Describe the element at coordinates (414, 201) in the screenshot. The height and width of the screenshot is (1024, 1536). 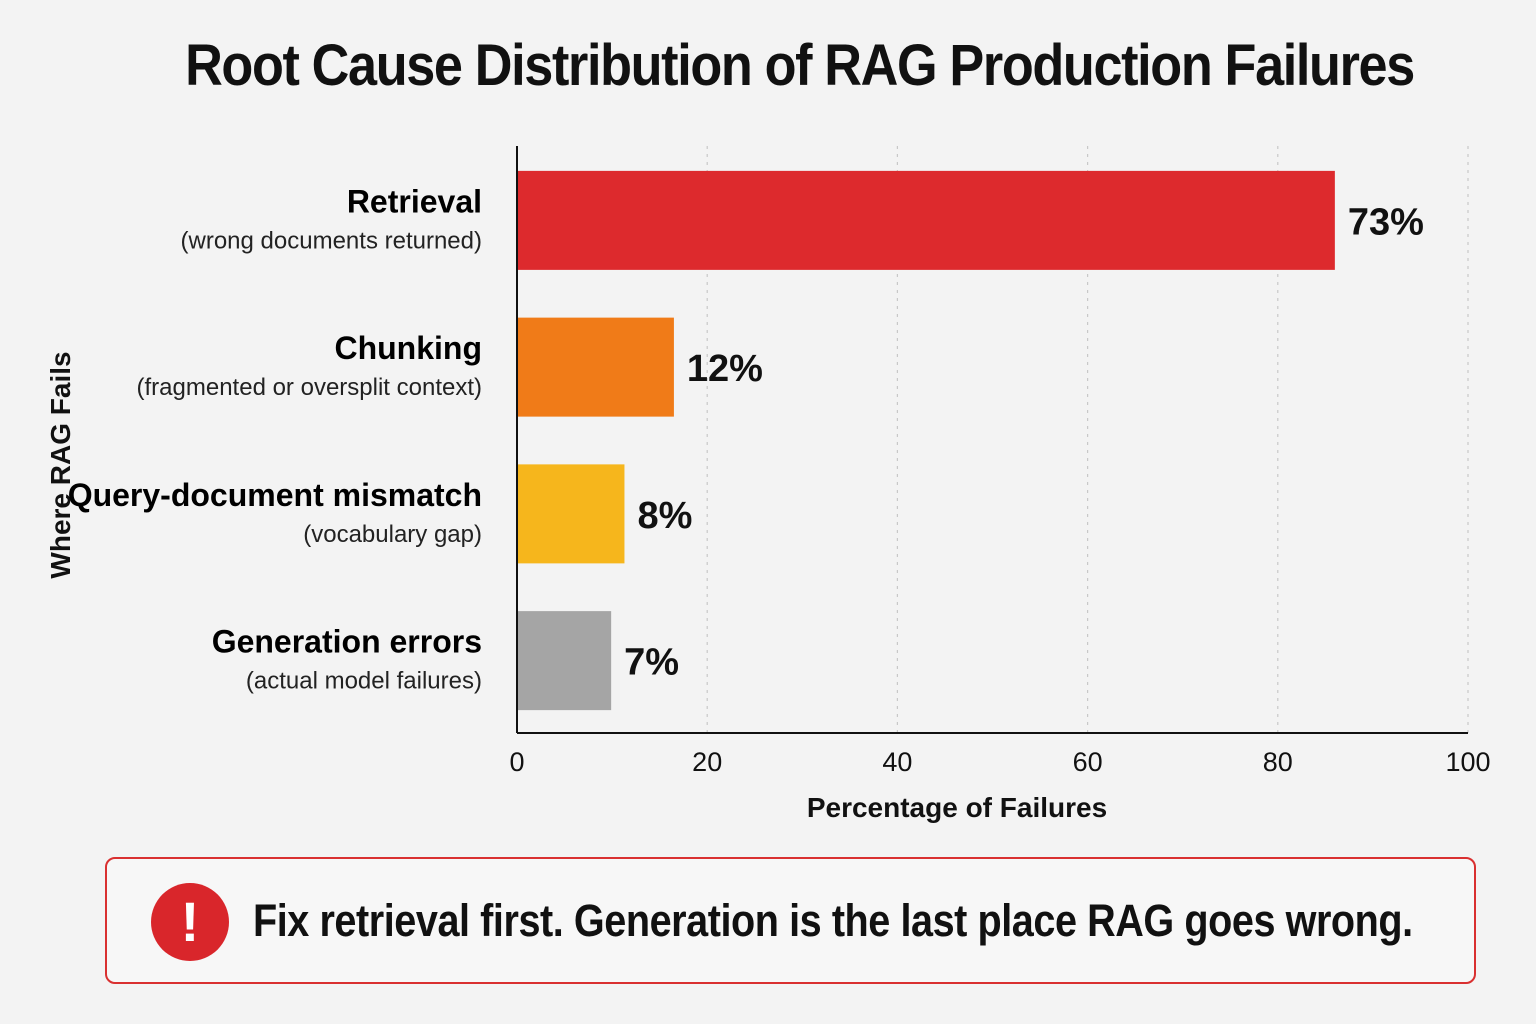
I see `category-label: Retrieval` at that location.